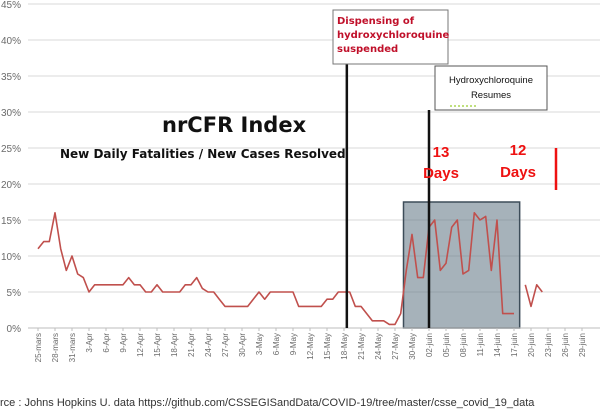 This screenshot has height=412, width=600. Describe the element at coordinates (11, 41) in the screenshot. I see `y-tick-label: 40%` at that location.